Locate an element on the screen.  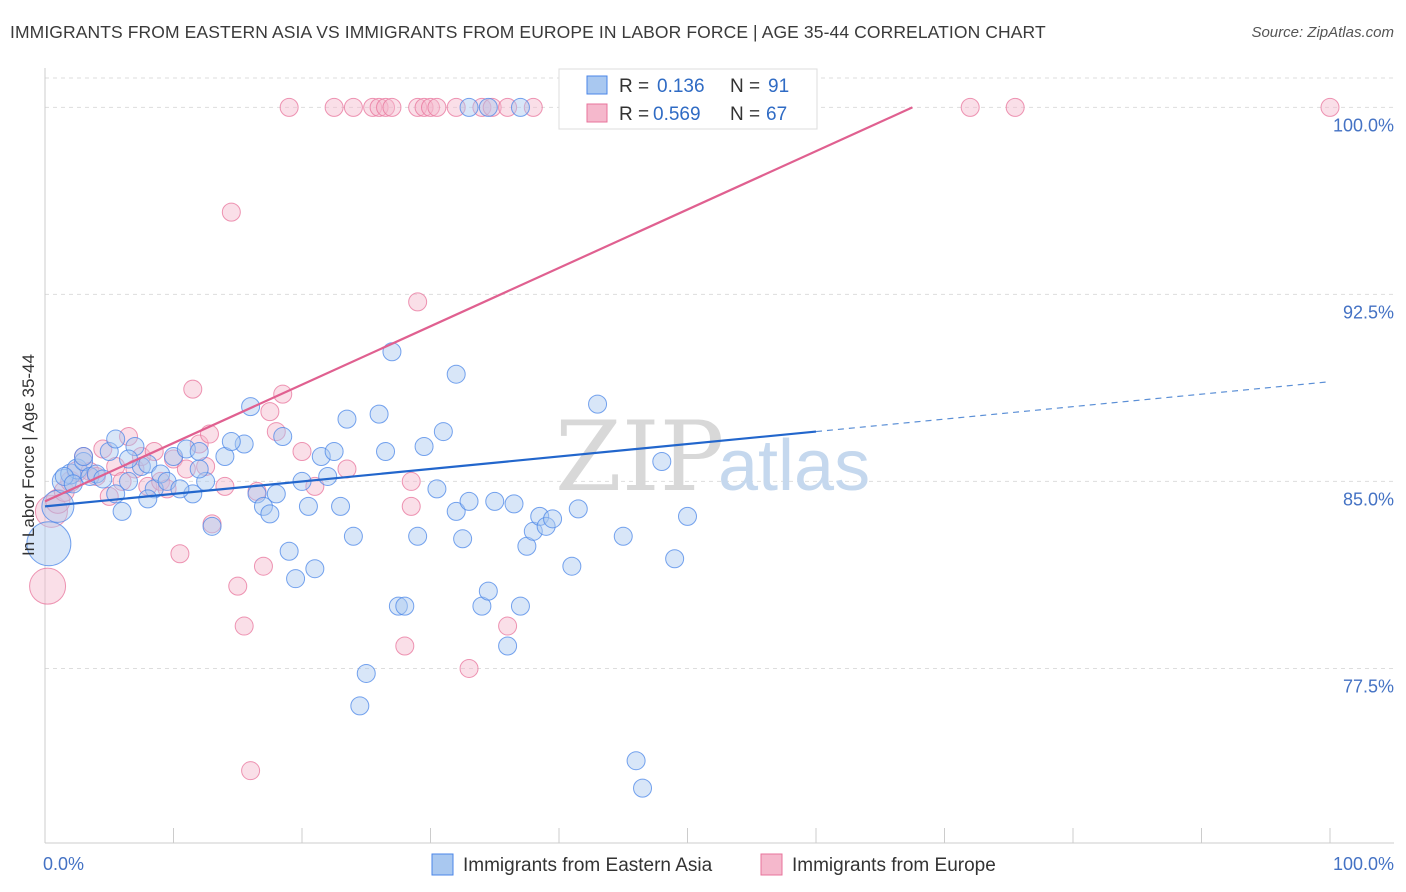
watermark: ZIP atlas is located at coordinates (712, 457).